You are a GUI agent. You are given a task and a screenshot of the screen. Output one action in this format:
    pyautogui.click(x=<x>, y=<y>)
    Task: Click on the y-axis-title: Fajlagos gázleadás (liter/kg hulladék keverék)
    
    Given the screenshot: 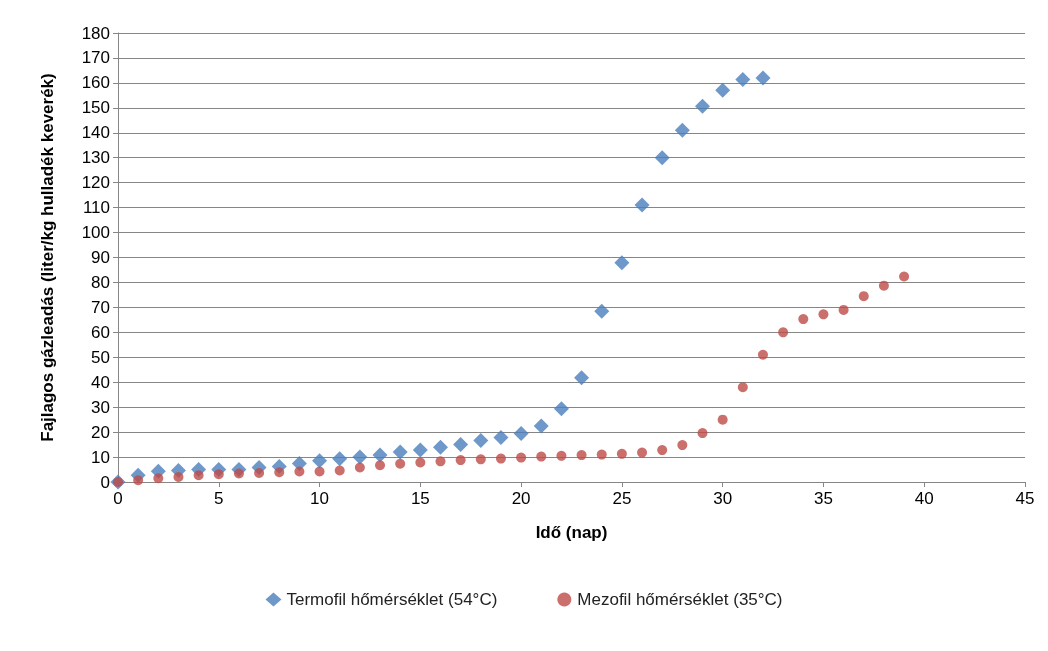 What is the action you would take?
    pyautogui.click(x=47, y=257)
    